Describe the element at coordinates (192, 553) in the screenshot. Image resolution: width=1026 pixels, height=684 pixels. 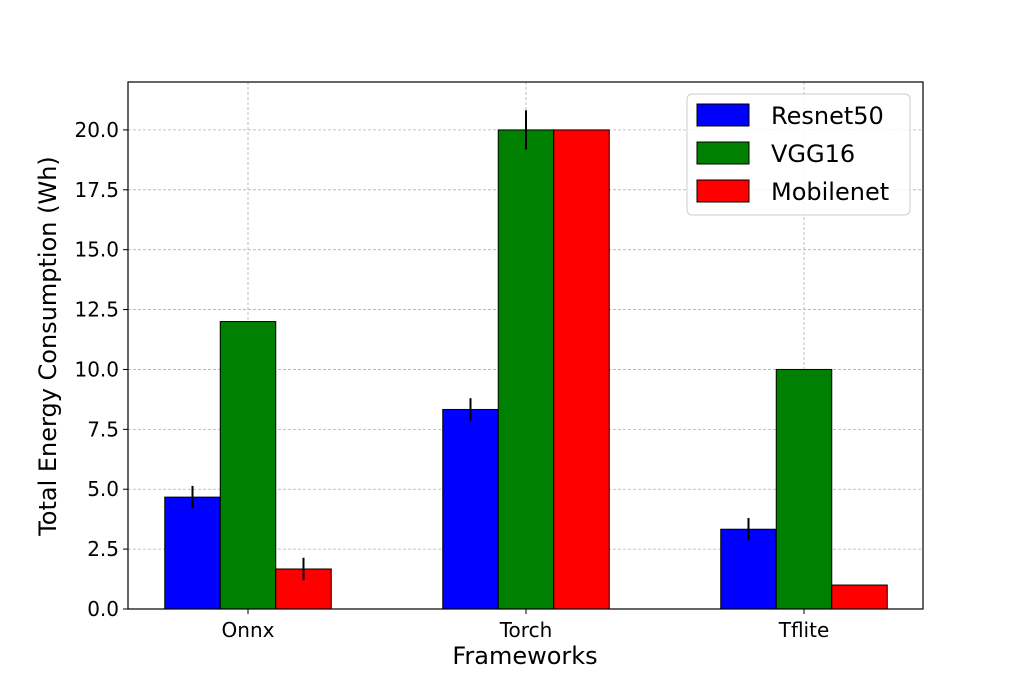
I see `bar-resnet50-onnx` at that location.